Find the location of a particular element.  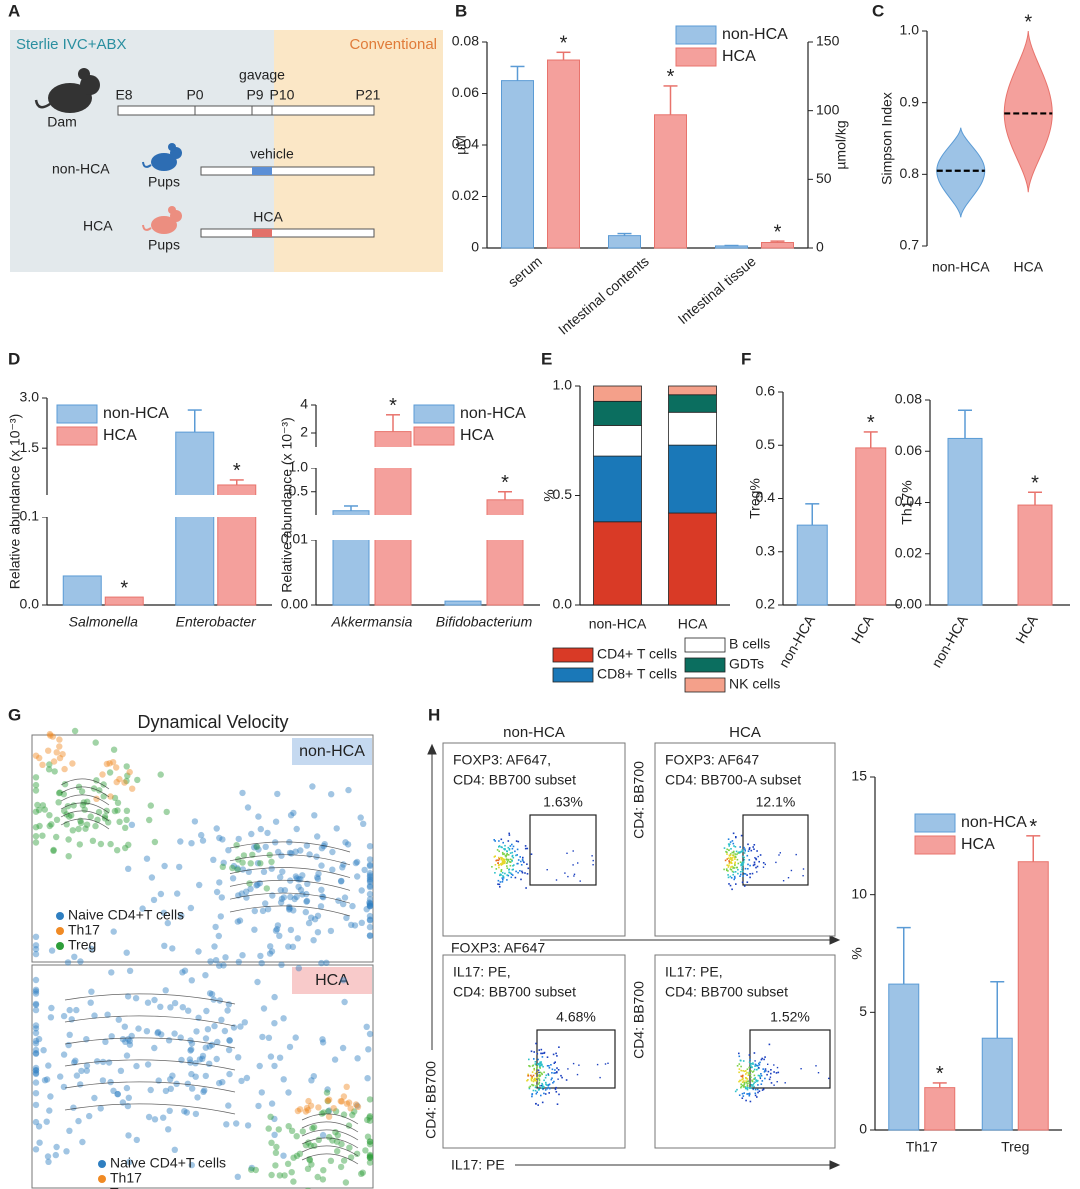

x-tick-label: Akkermansia is located at coordinates (372, 622).